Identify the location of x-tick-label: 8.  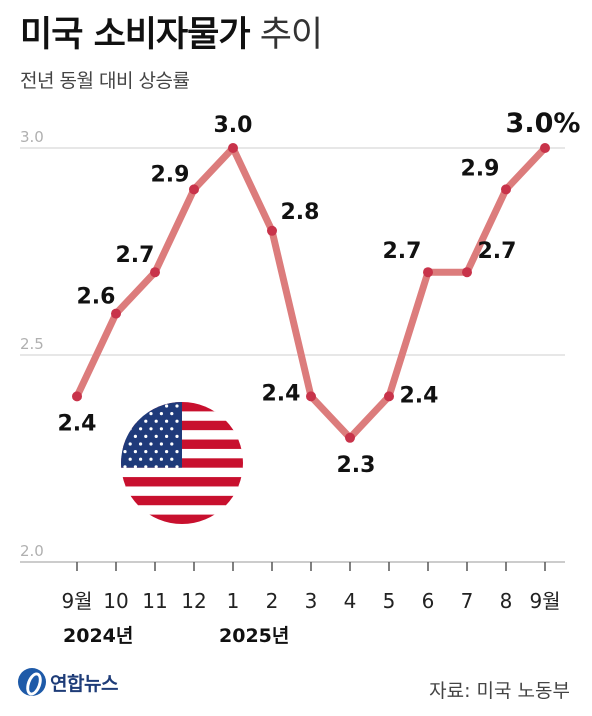
(506, 601).